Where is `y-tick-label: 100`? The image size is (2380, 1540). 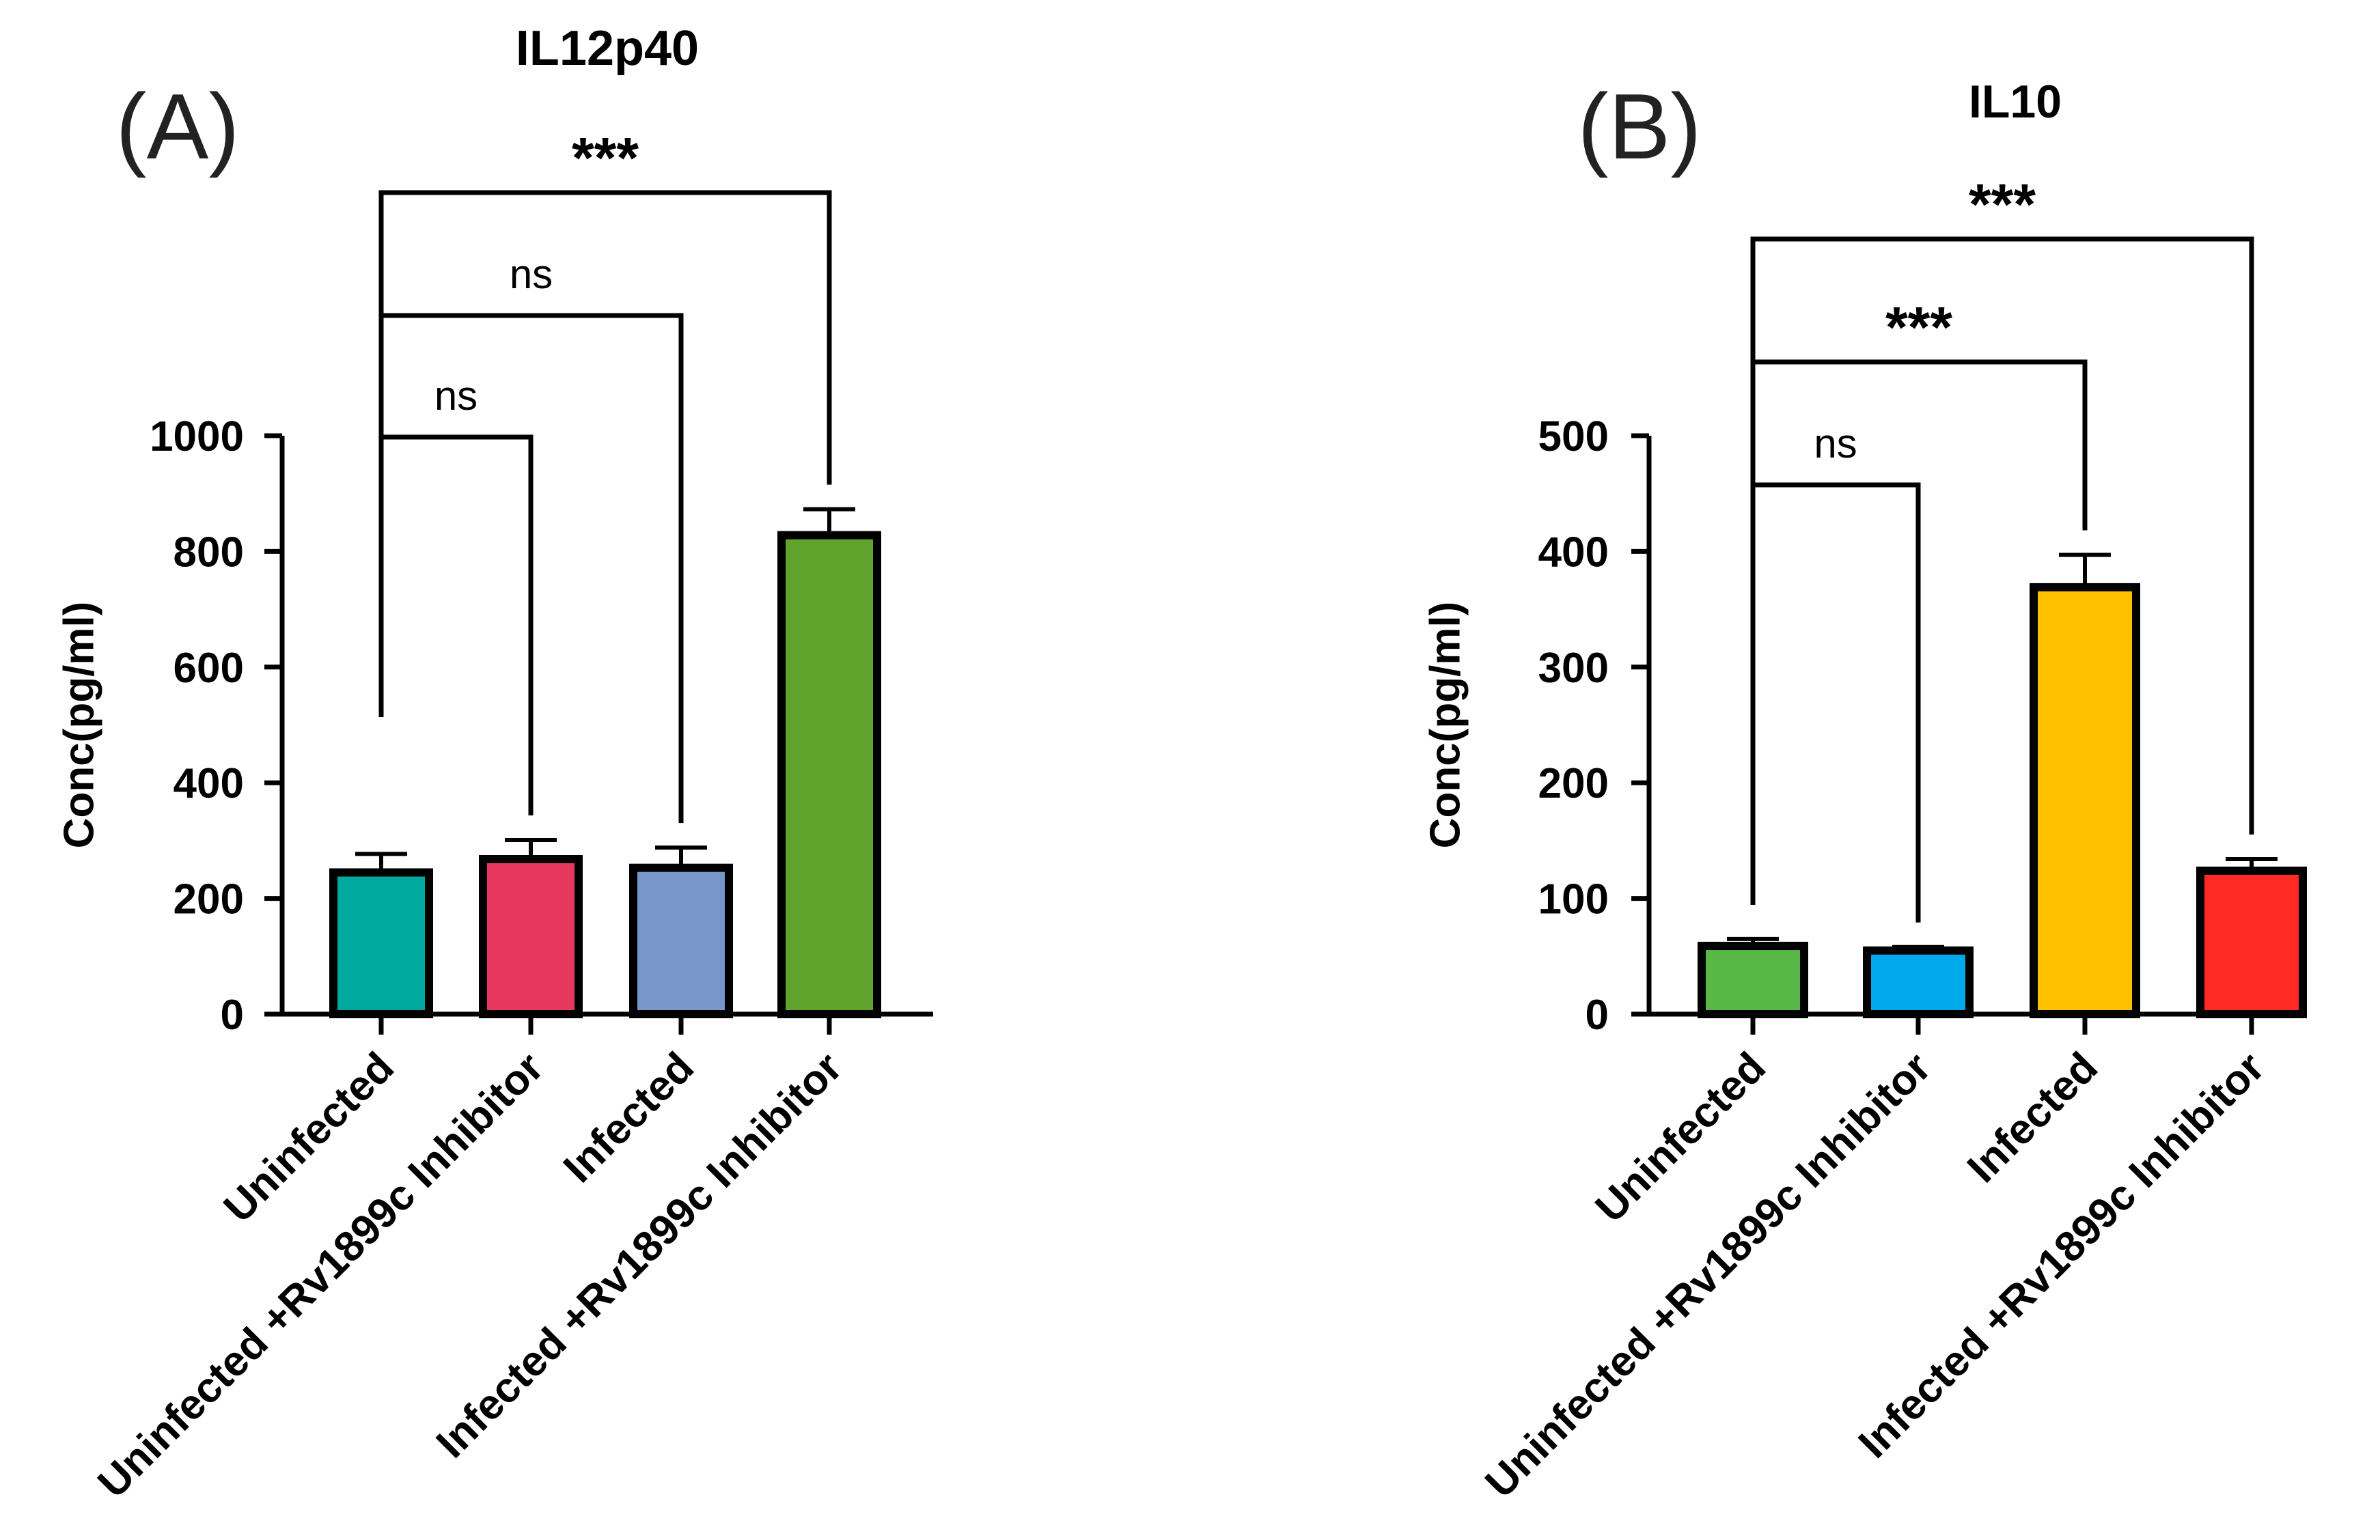
y-tick-label: 100 is located at coordinates (1573, 900).